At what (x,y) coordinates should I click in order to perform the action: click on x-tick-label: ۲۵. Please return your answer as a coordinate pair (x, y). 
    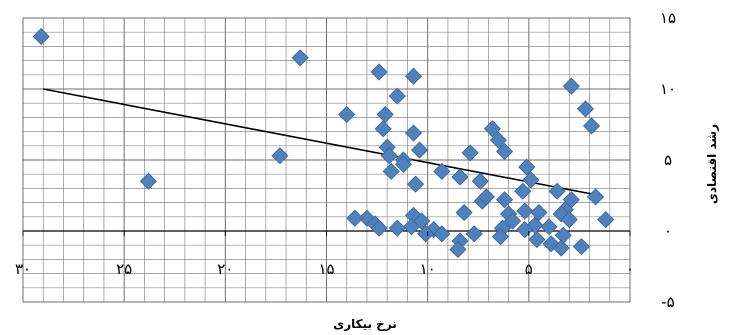
    Looking at the image, I should click on (124, 269).